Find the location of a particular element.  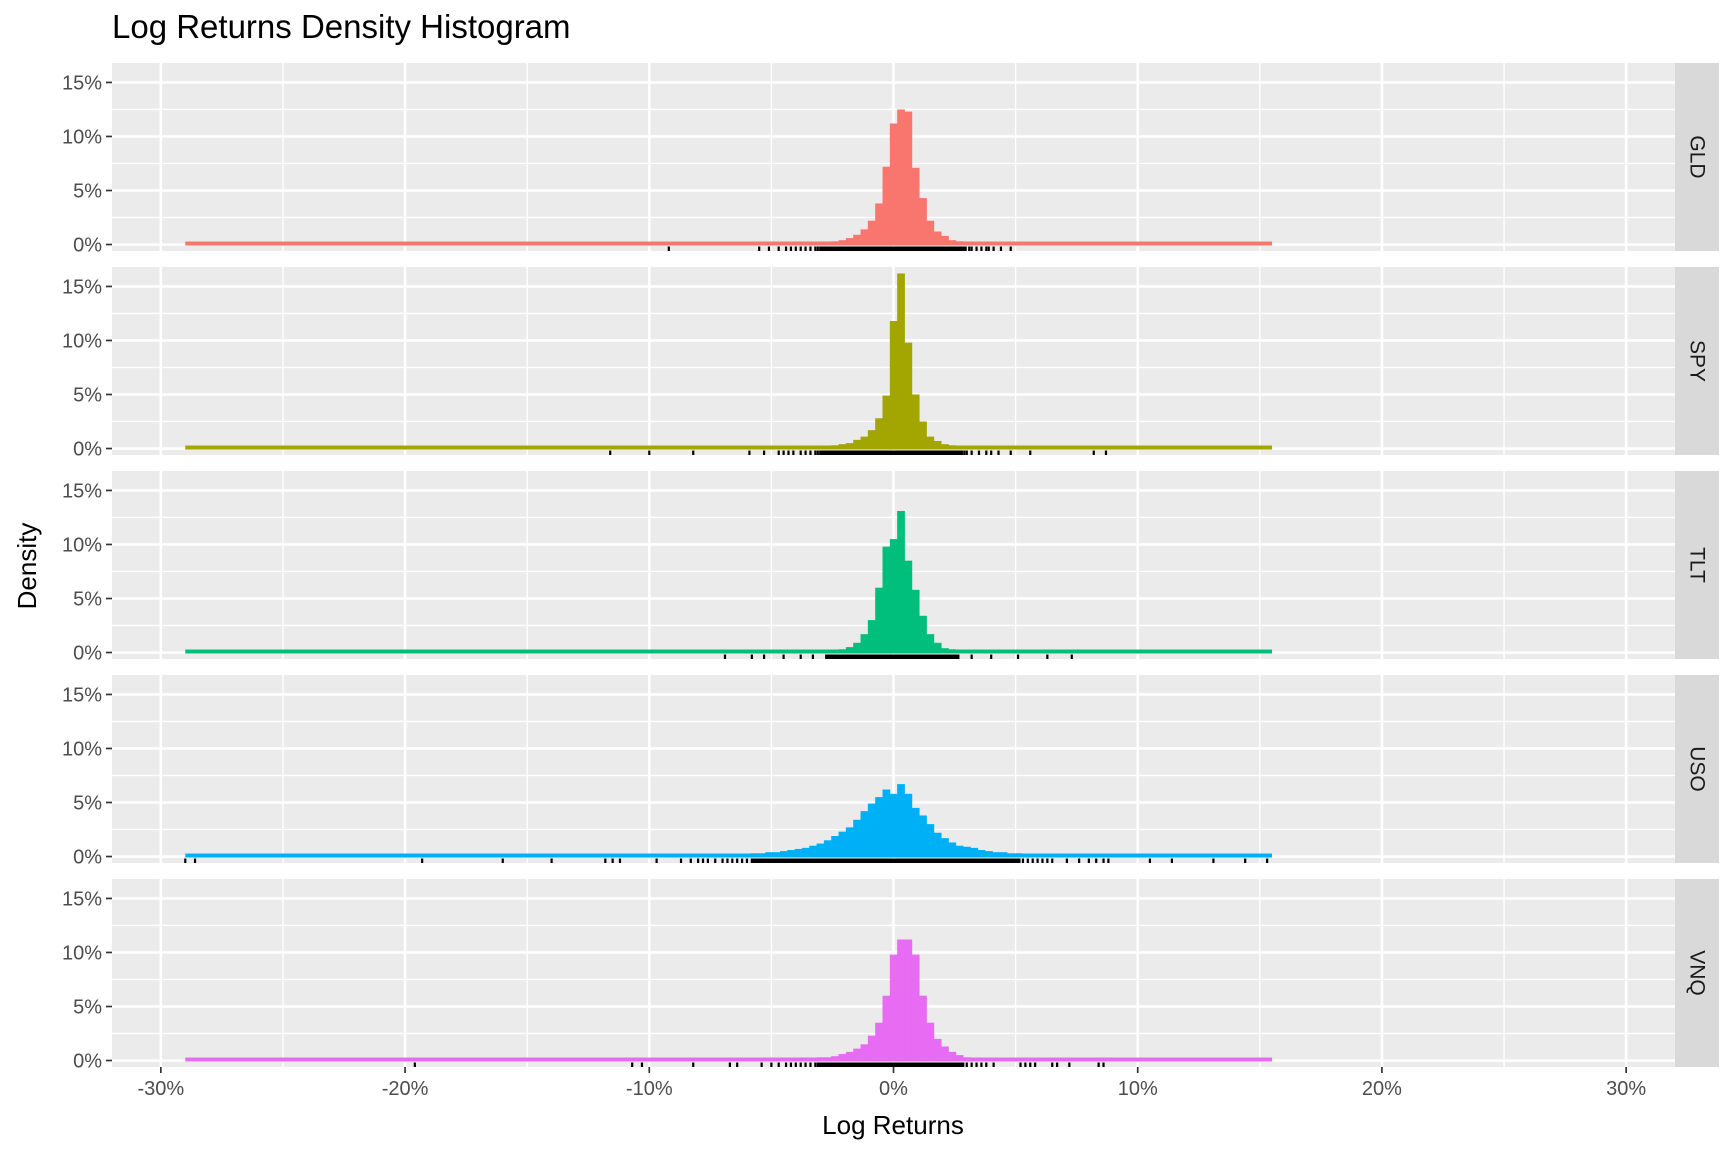

x-tick-label: -30% is located at coordinates (160, 1089).